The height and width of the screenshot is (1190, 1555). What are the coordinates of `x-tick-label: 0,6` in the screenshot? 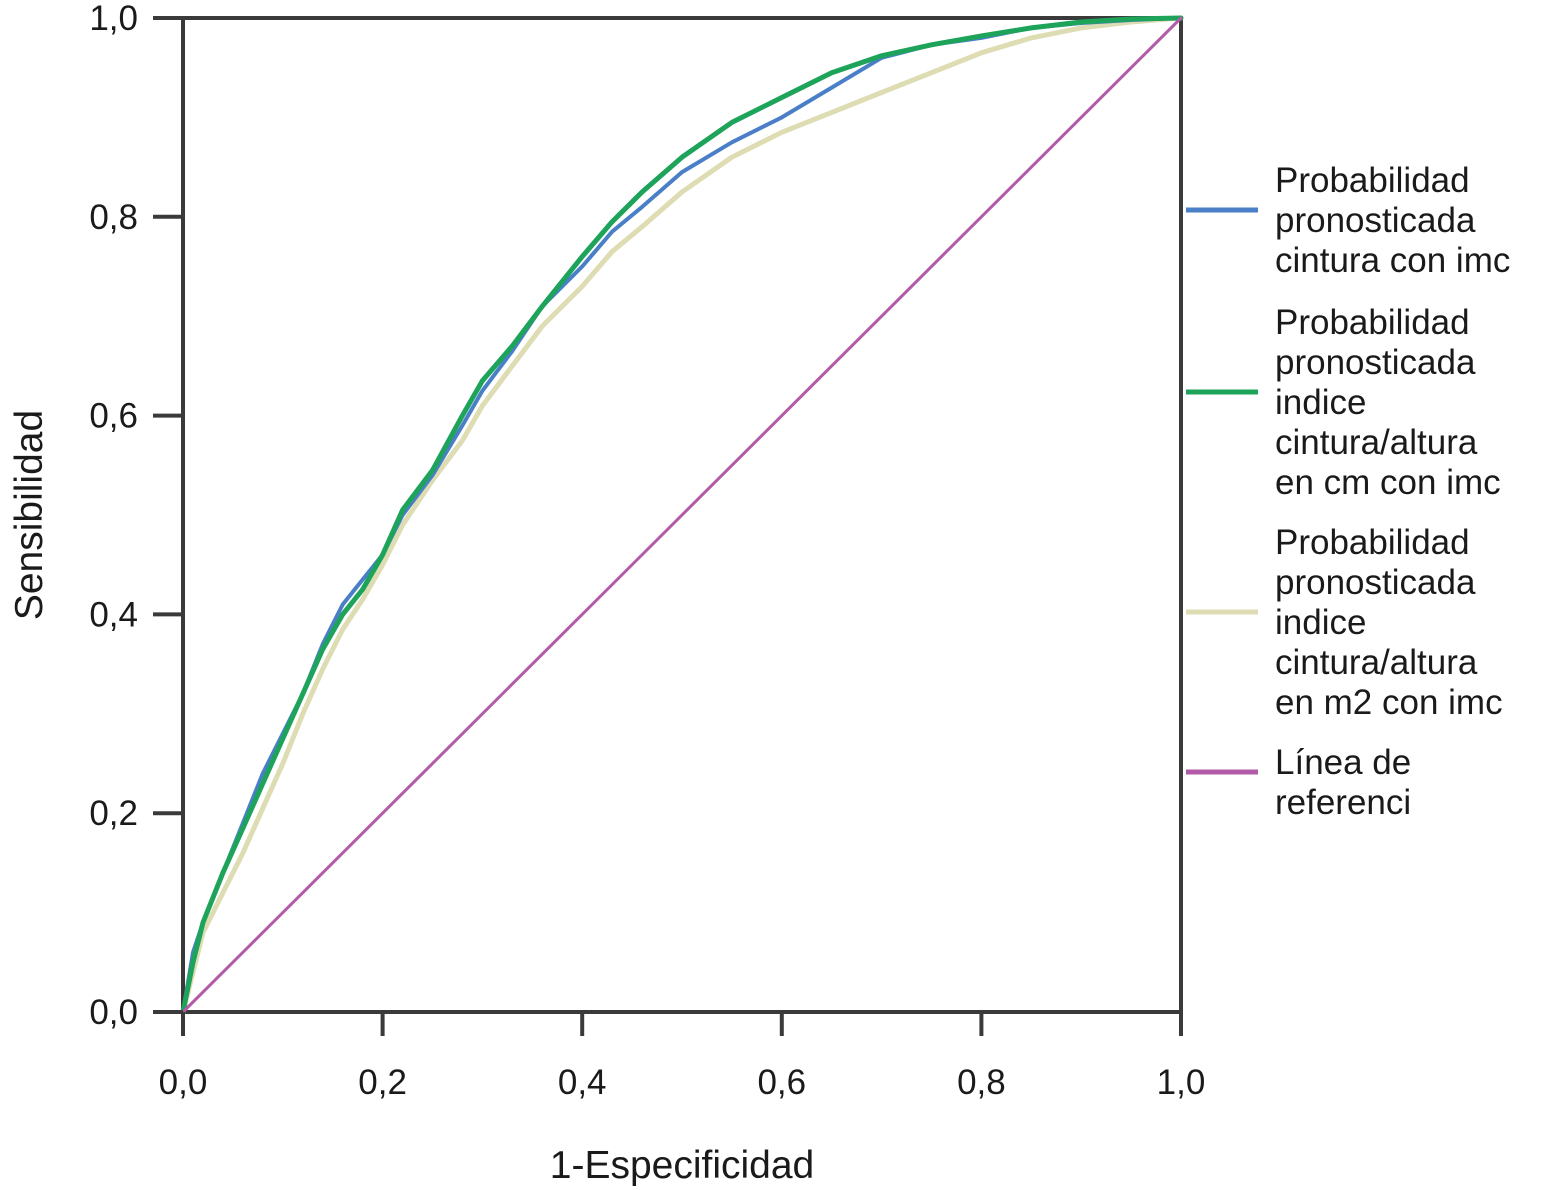 It's located at (781, 1082).